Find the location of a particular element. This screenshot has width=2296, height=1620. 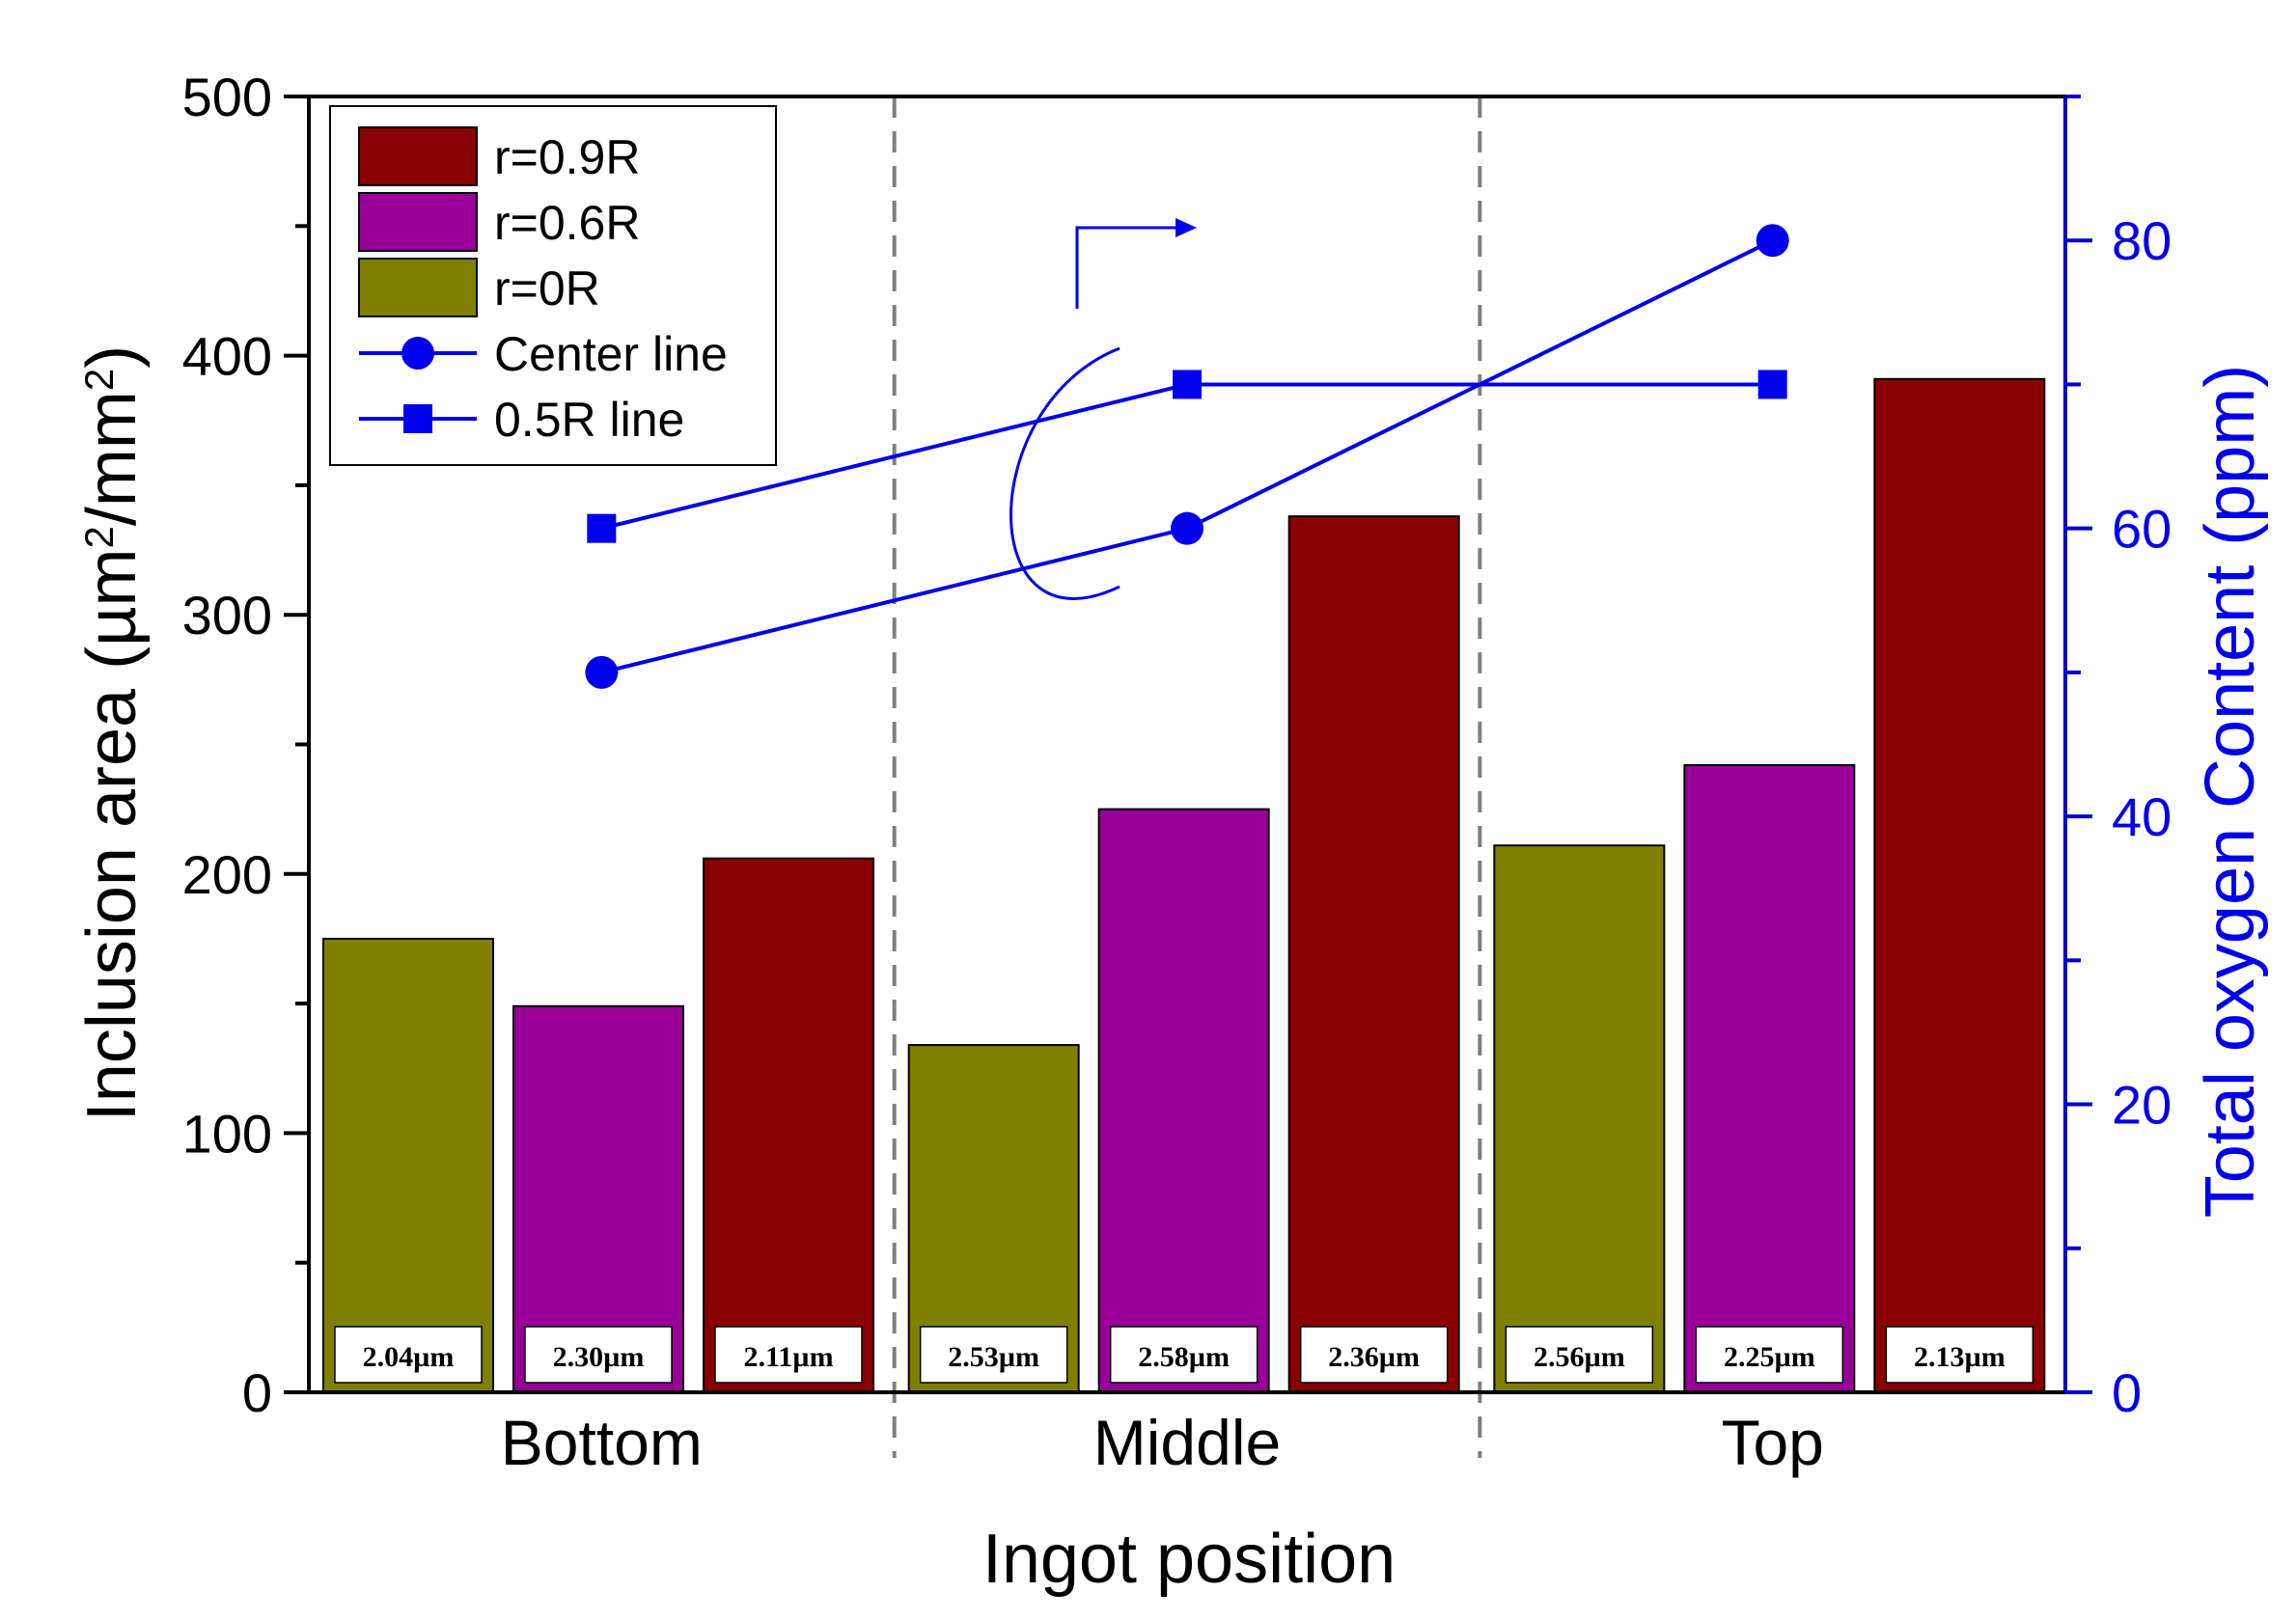

y2-axis-title: Total oxygen Content (ppm) is located at coordinates (2230, 791).